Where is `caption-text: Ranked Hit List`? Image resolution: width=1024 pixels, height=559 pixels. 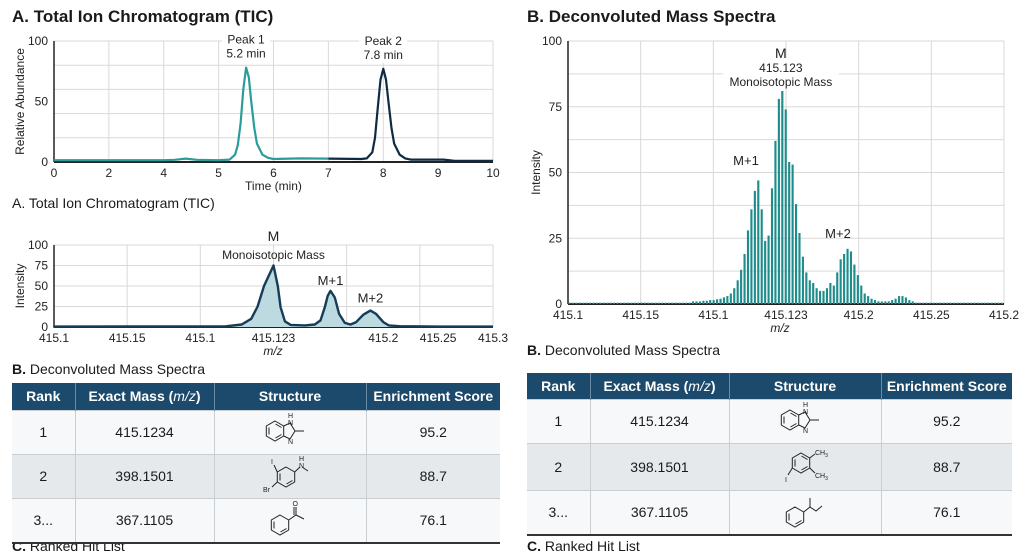
caption-text: Ranked Hit List is located at coordinates (592, 546).